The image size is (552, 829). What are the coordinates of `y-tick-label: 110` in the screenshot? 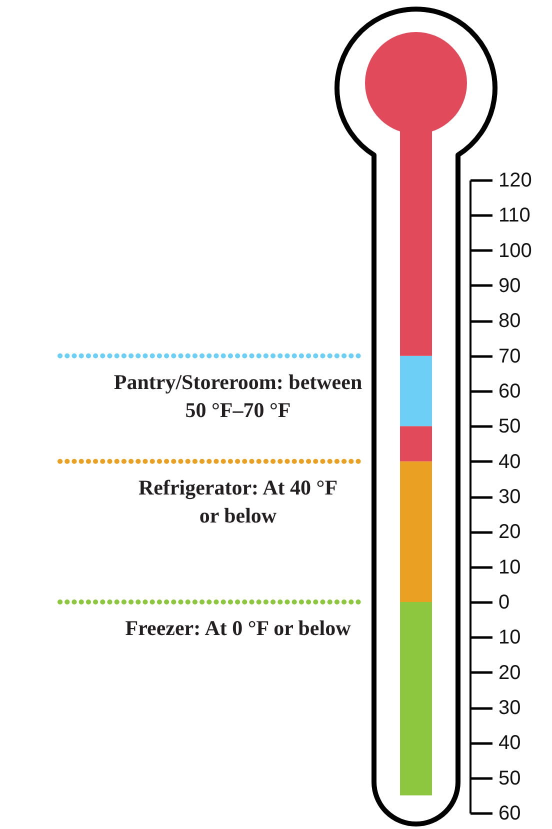 It's located at (514, 215).